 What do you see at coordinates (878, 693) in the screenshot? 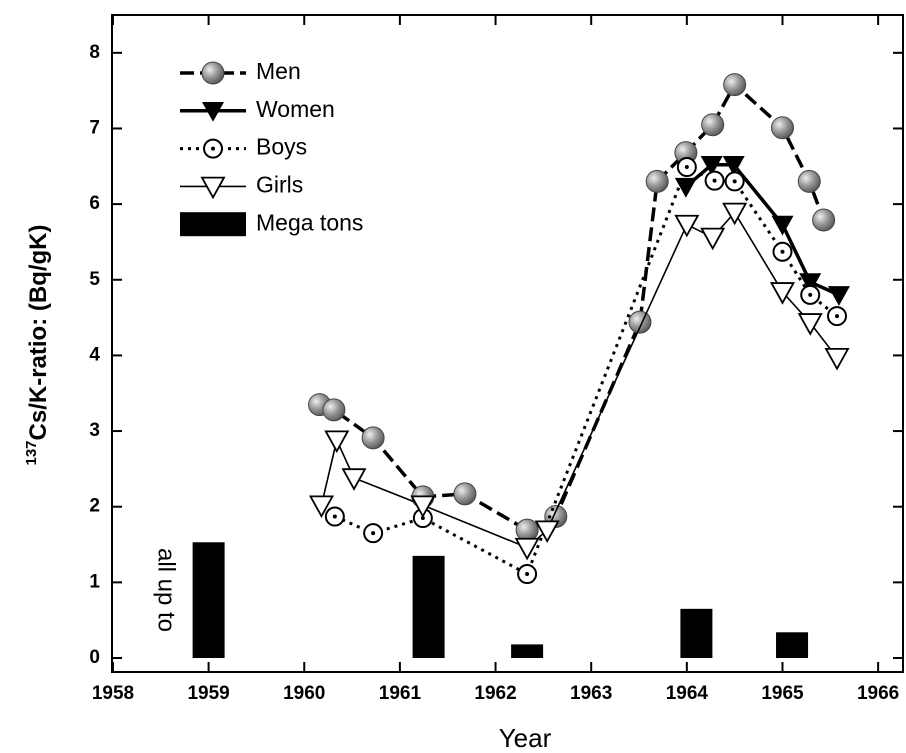
I see `x-tick-label: 1966` at bounding box center [878, 693].